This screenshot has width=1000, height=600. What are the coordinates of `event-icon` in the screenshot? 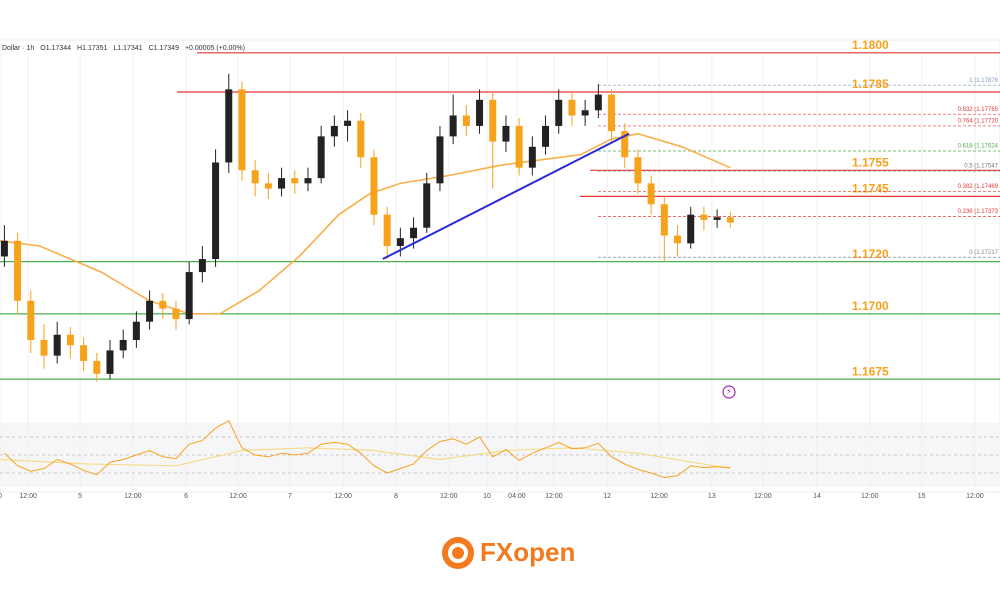 It's located at (729, 392).